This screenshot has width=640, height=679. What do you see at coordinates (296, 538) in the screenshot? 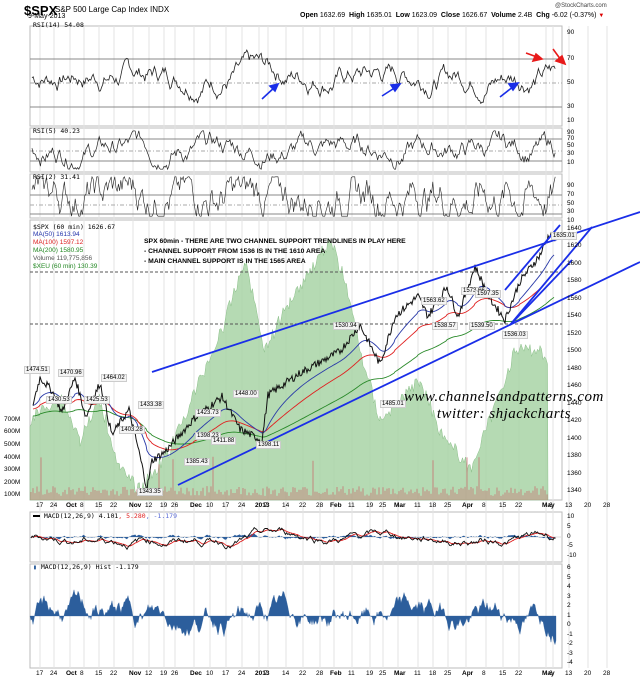
I see `macd-chart` at bounding box center [296, 538].